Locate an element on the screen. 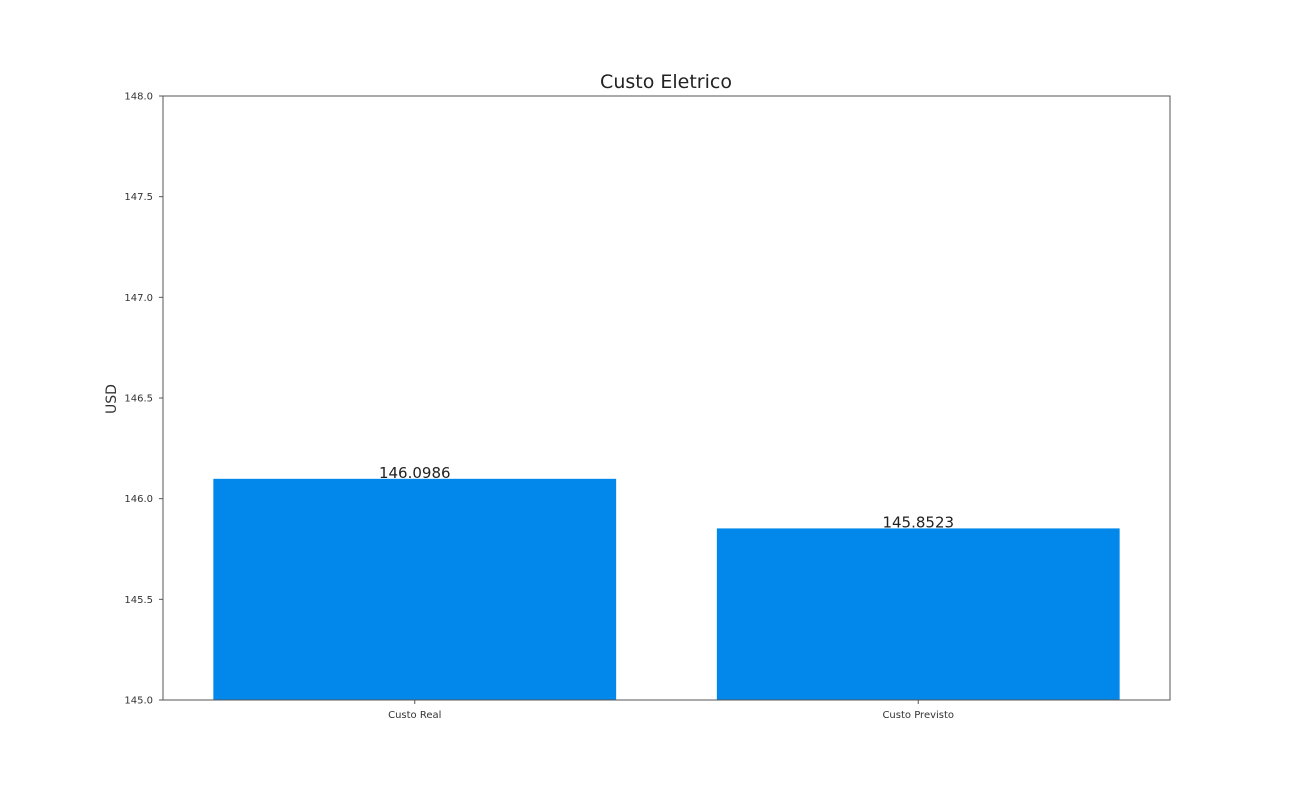 The width and height of the screenshot is (1300, 800). y-axis-ticks: 145.0 145.5 146.0 146.5 147.0 147.5 148.0 is located at coordinates (143, 399).